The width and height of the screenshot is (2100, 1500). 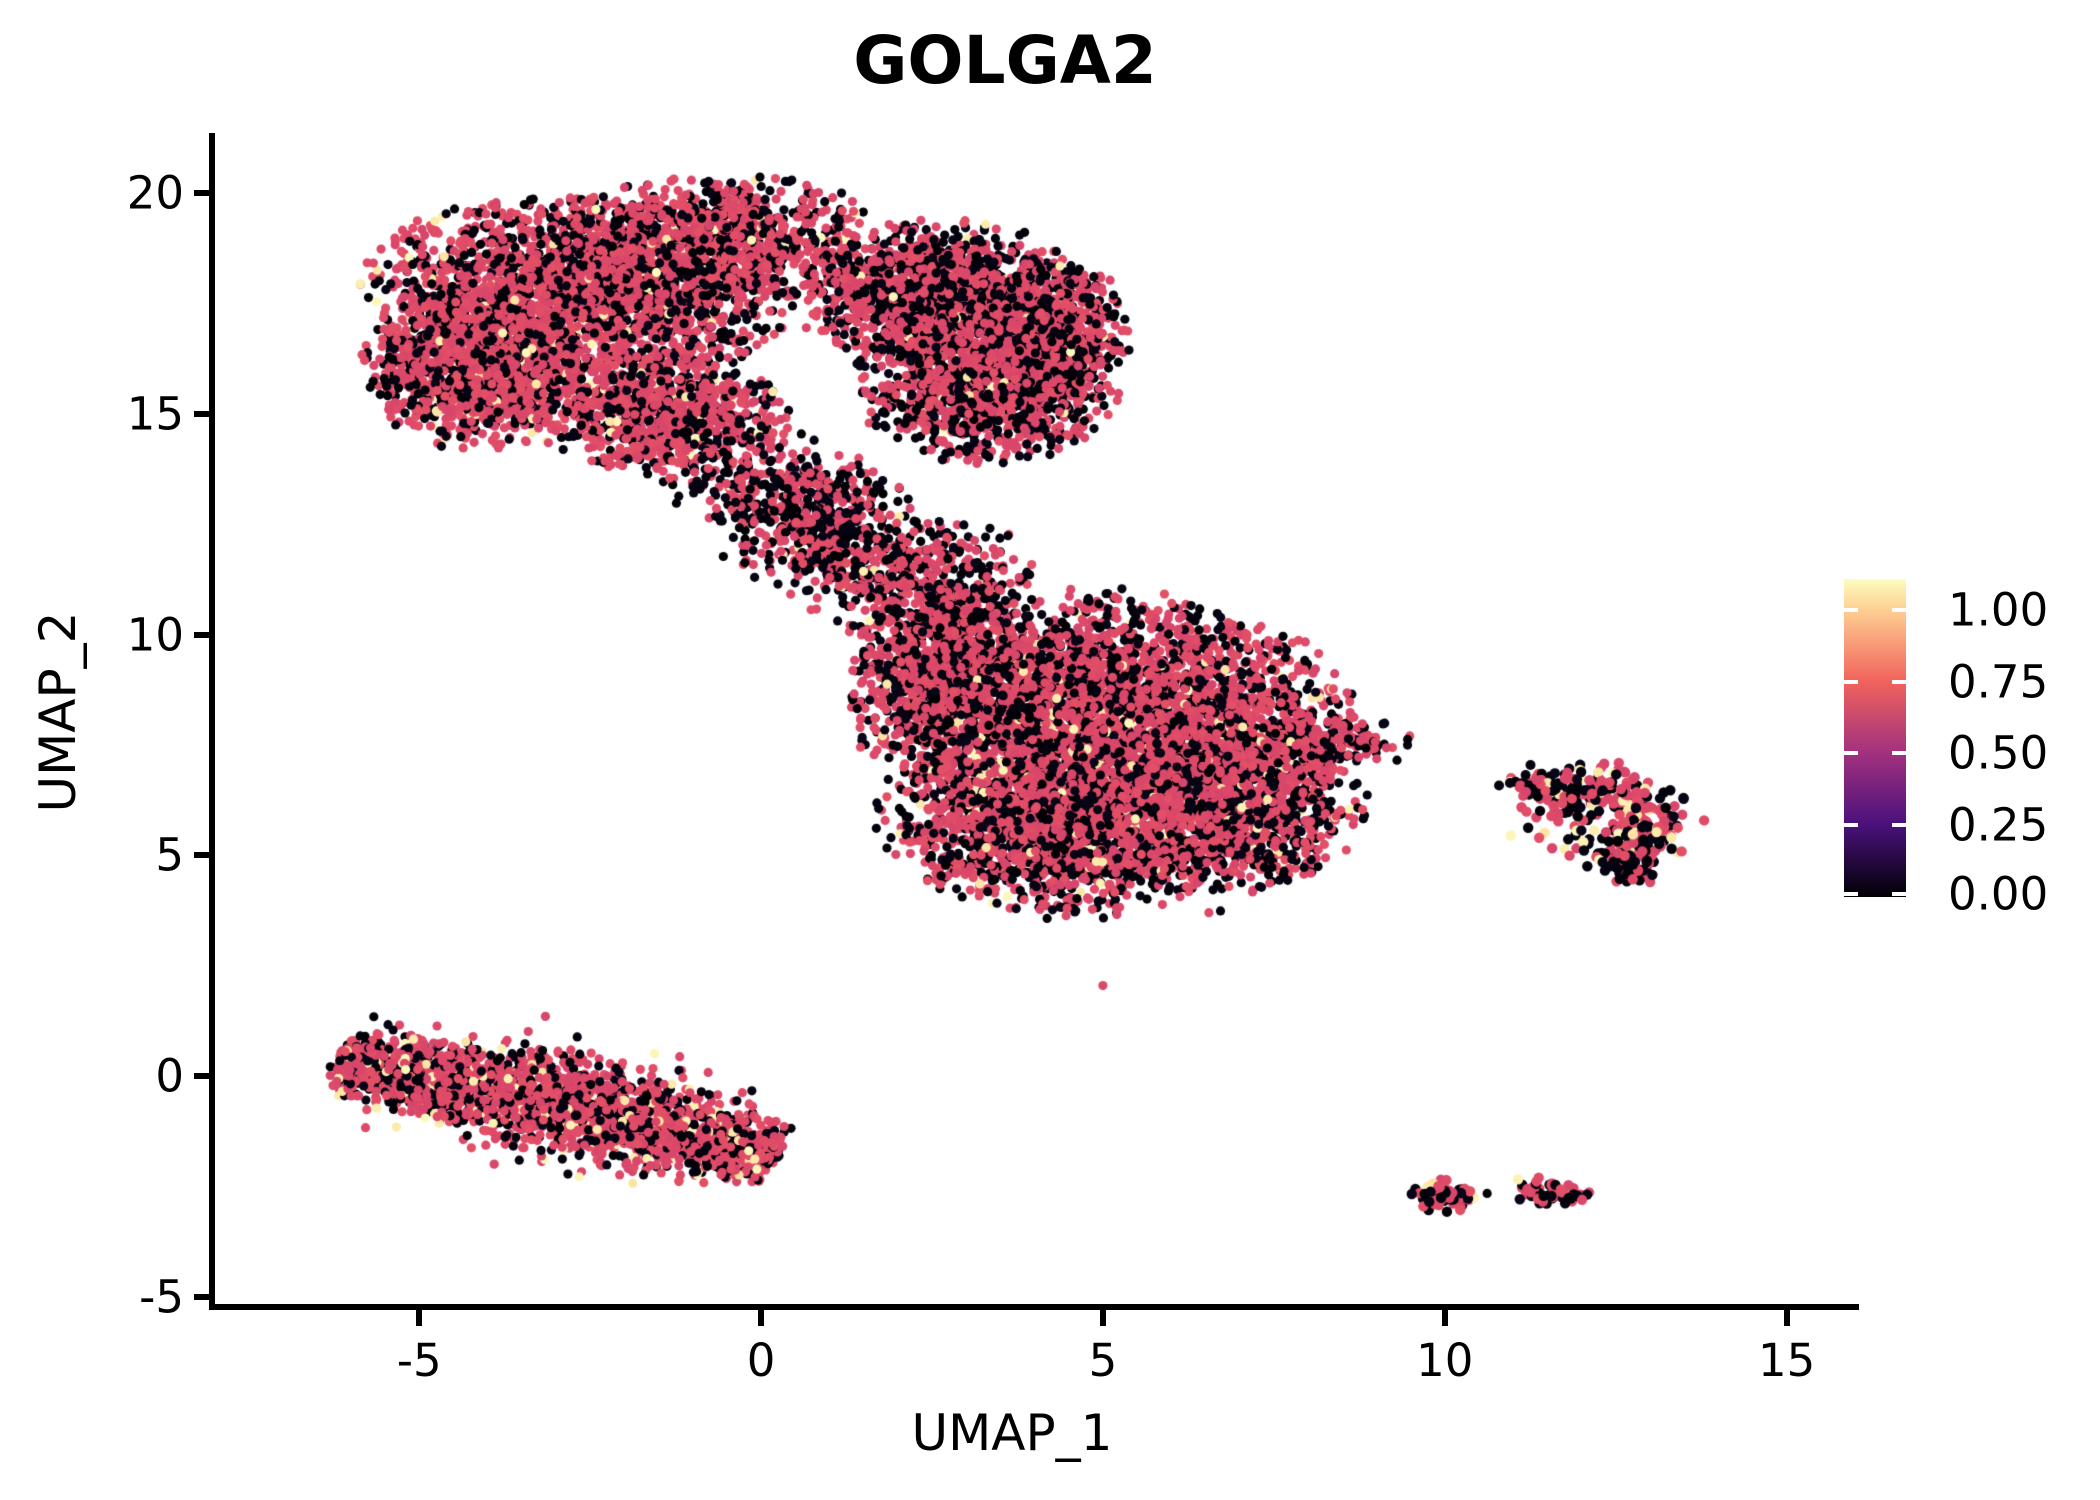 I want to click on x-tick-label: 5, so click(x=1103, y=1360).